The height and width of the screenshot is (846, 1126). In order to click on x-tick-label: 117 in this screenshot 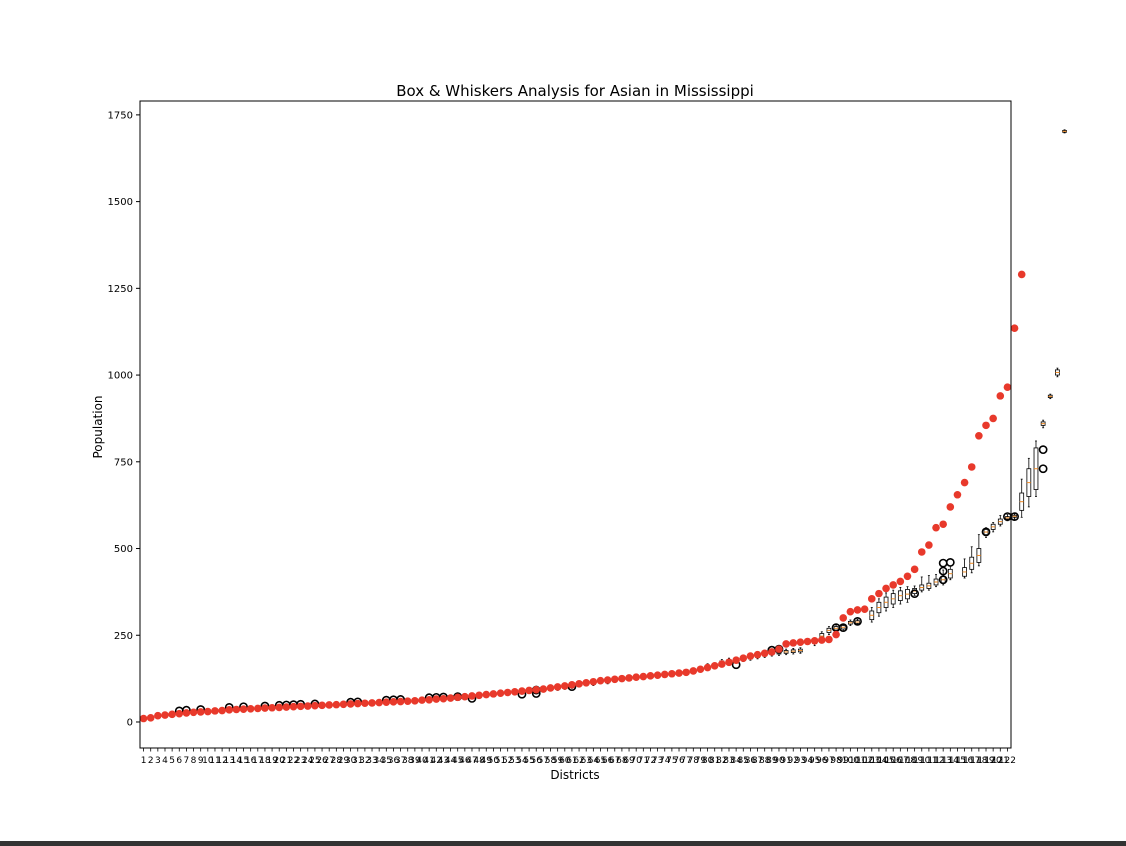, I will do `click(971, 761)`.